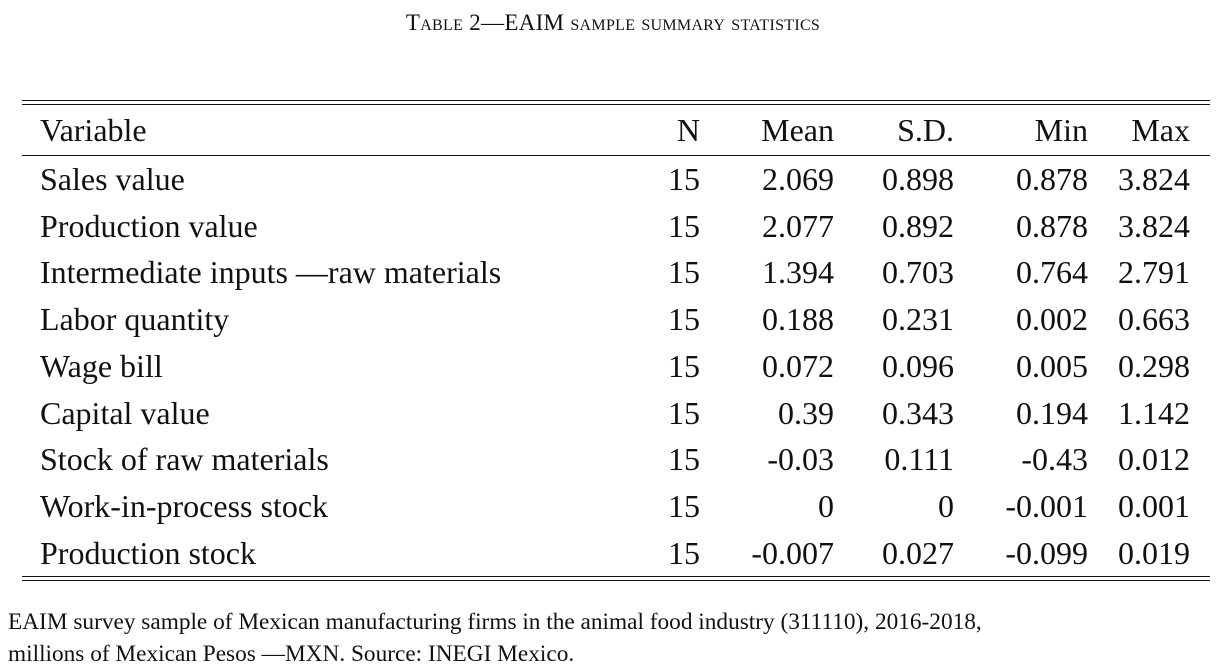 This screenshot has height=670, width=1226. I want to click on header-min: Min, so click(1061, 130).